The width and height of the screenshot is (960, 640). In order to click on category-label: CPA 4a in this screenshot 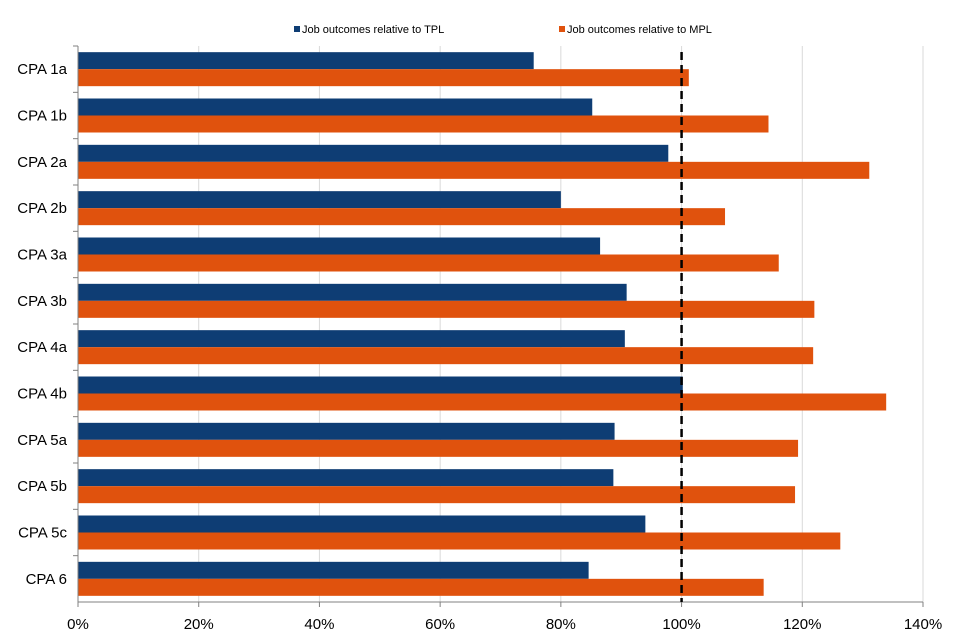, I will do `click(42, 347)`.